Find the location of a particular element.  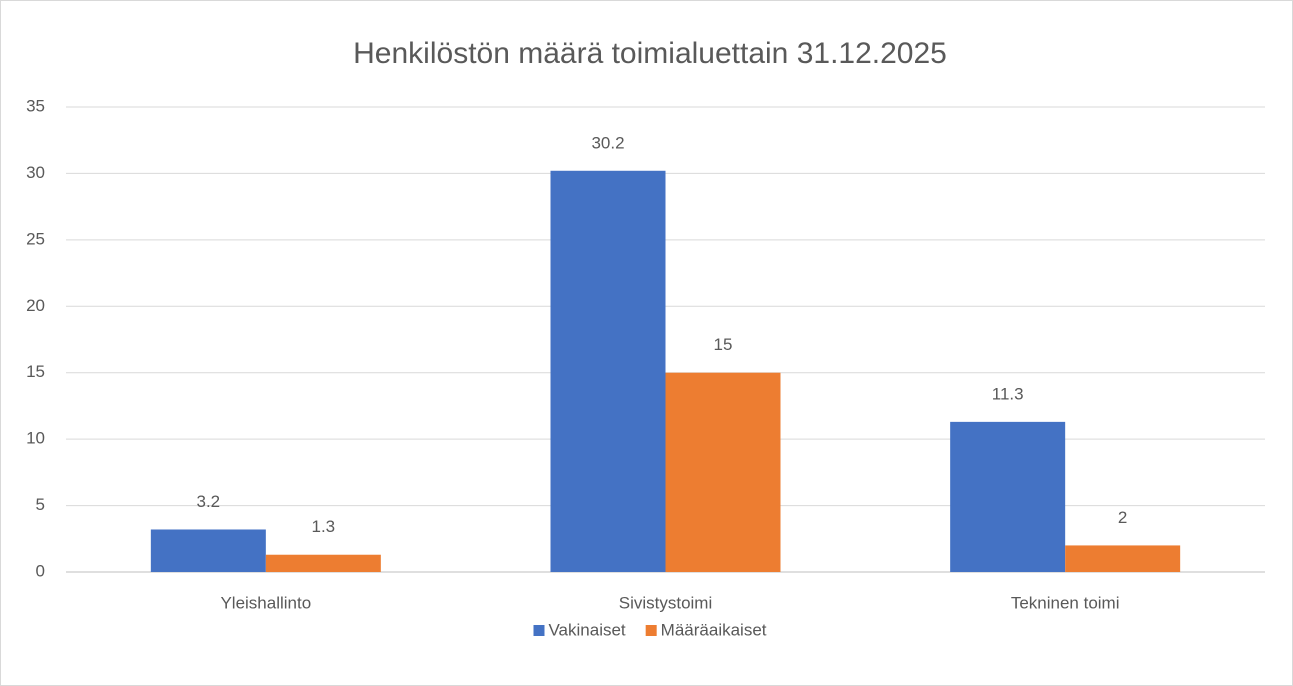

y-tick-label: 5 is located at coordinates (40, 504).